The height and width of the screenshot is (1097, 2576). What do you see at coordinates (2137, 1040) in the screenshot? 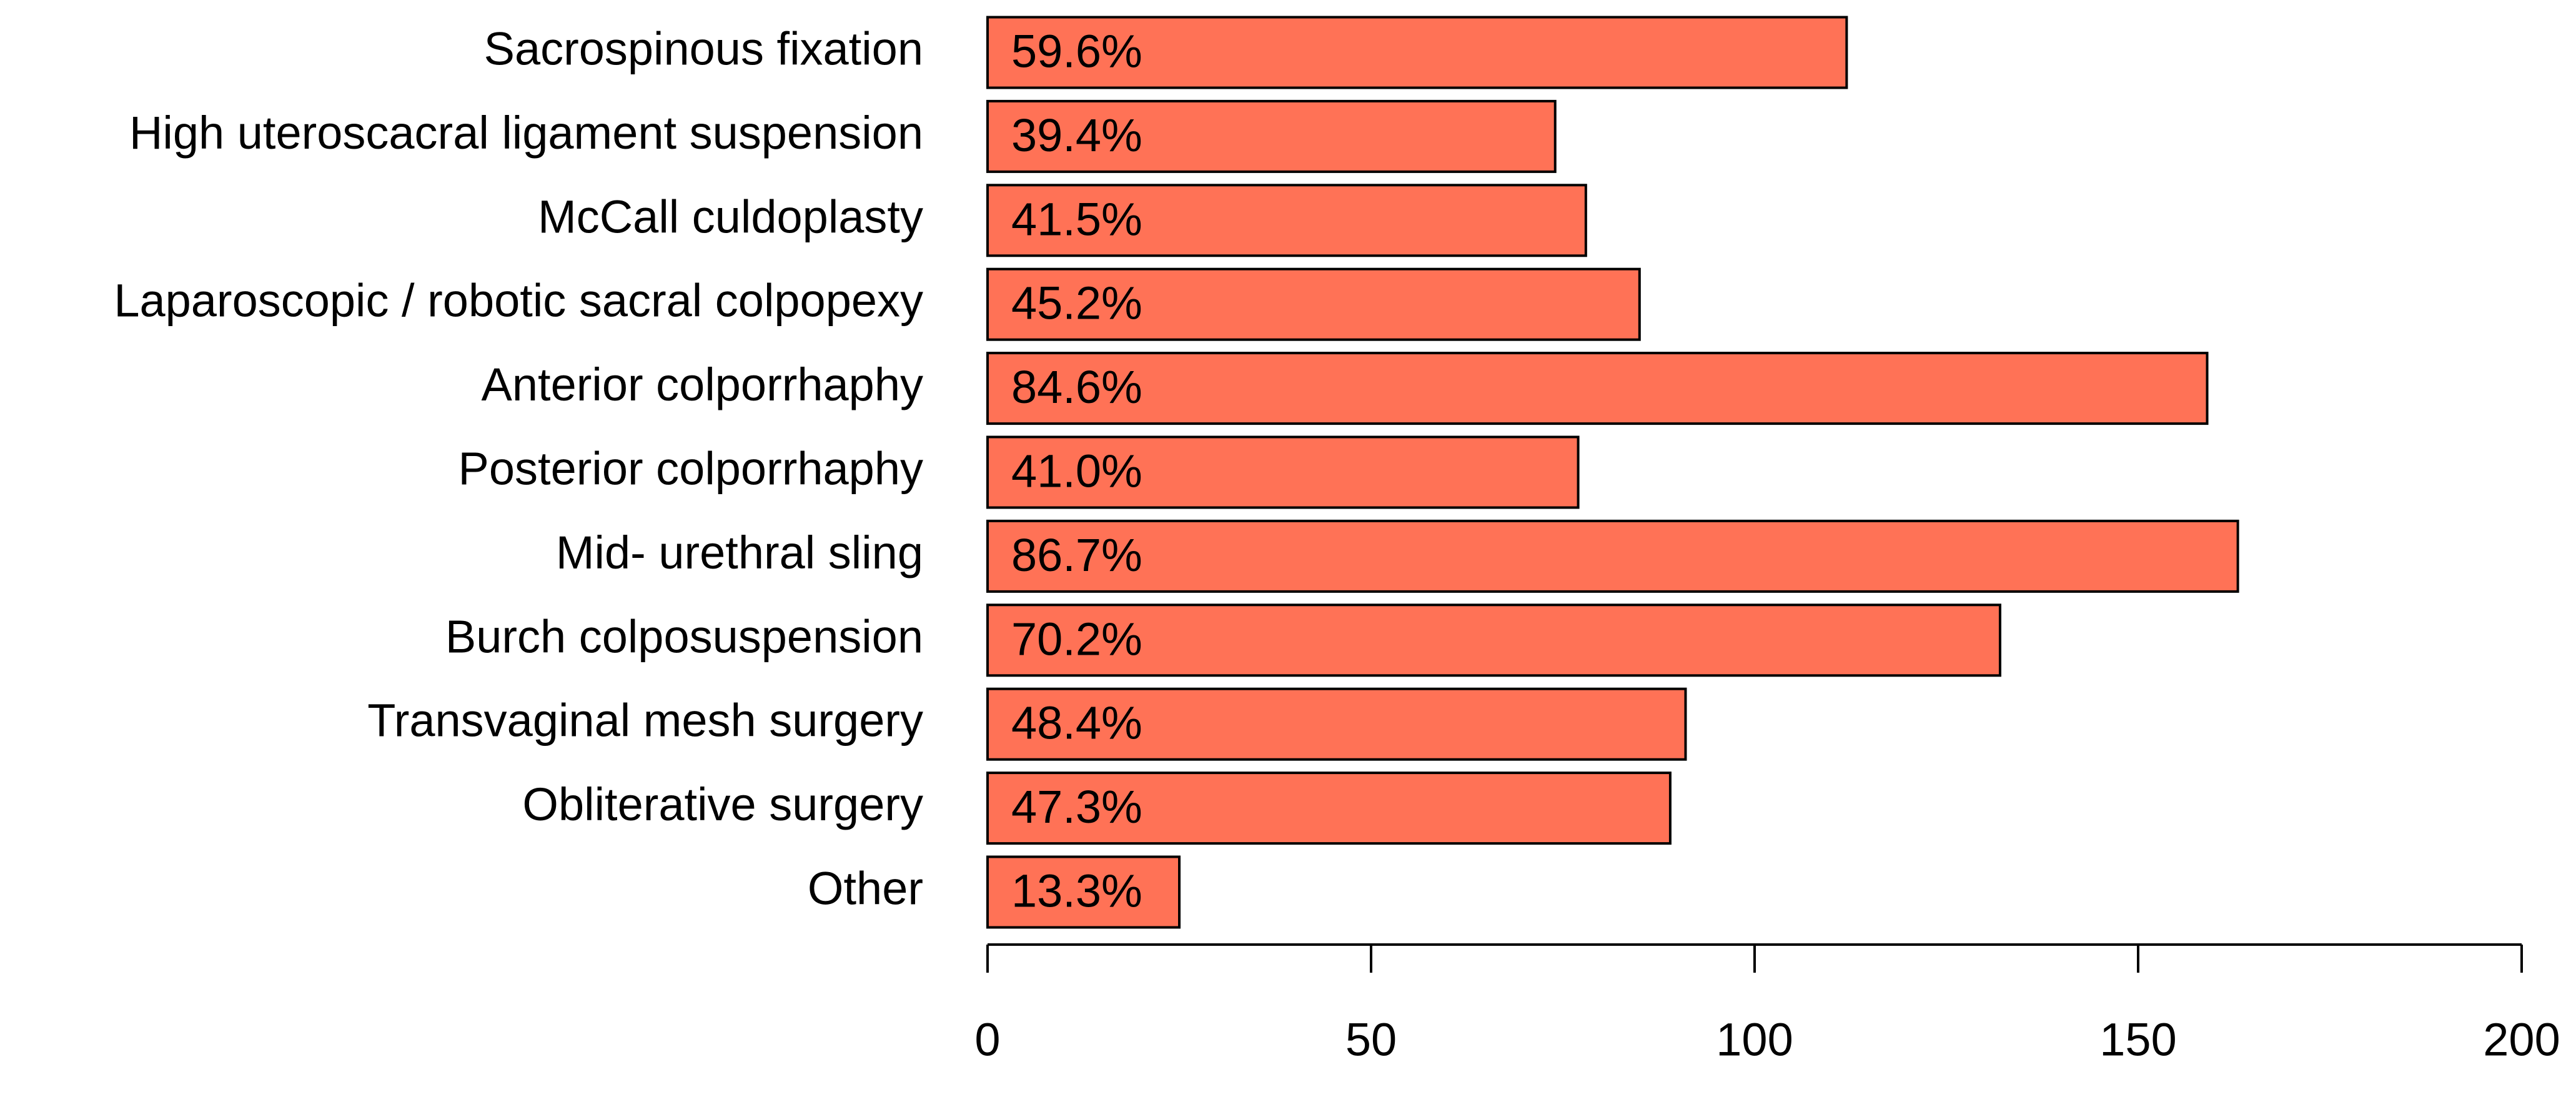
I see `x-tick-label: 150` at bounding box center [2137, 1040].